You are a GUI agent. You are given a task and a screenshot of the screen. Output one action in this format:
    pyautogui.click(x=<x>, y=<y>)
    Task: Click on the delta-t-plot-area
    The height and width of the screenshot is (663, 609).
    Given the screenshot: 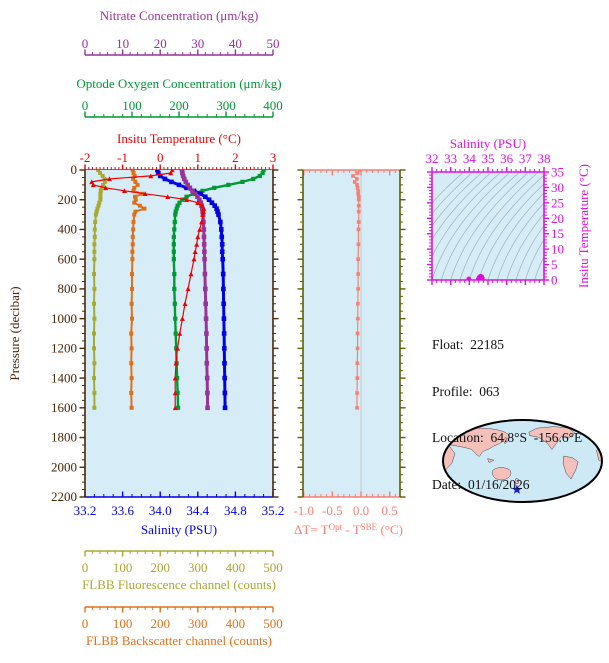 What is the action you would take?
    pyautogui.click(x=351, y=333)
    